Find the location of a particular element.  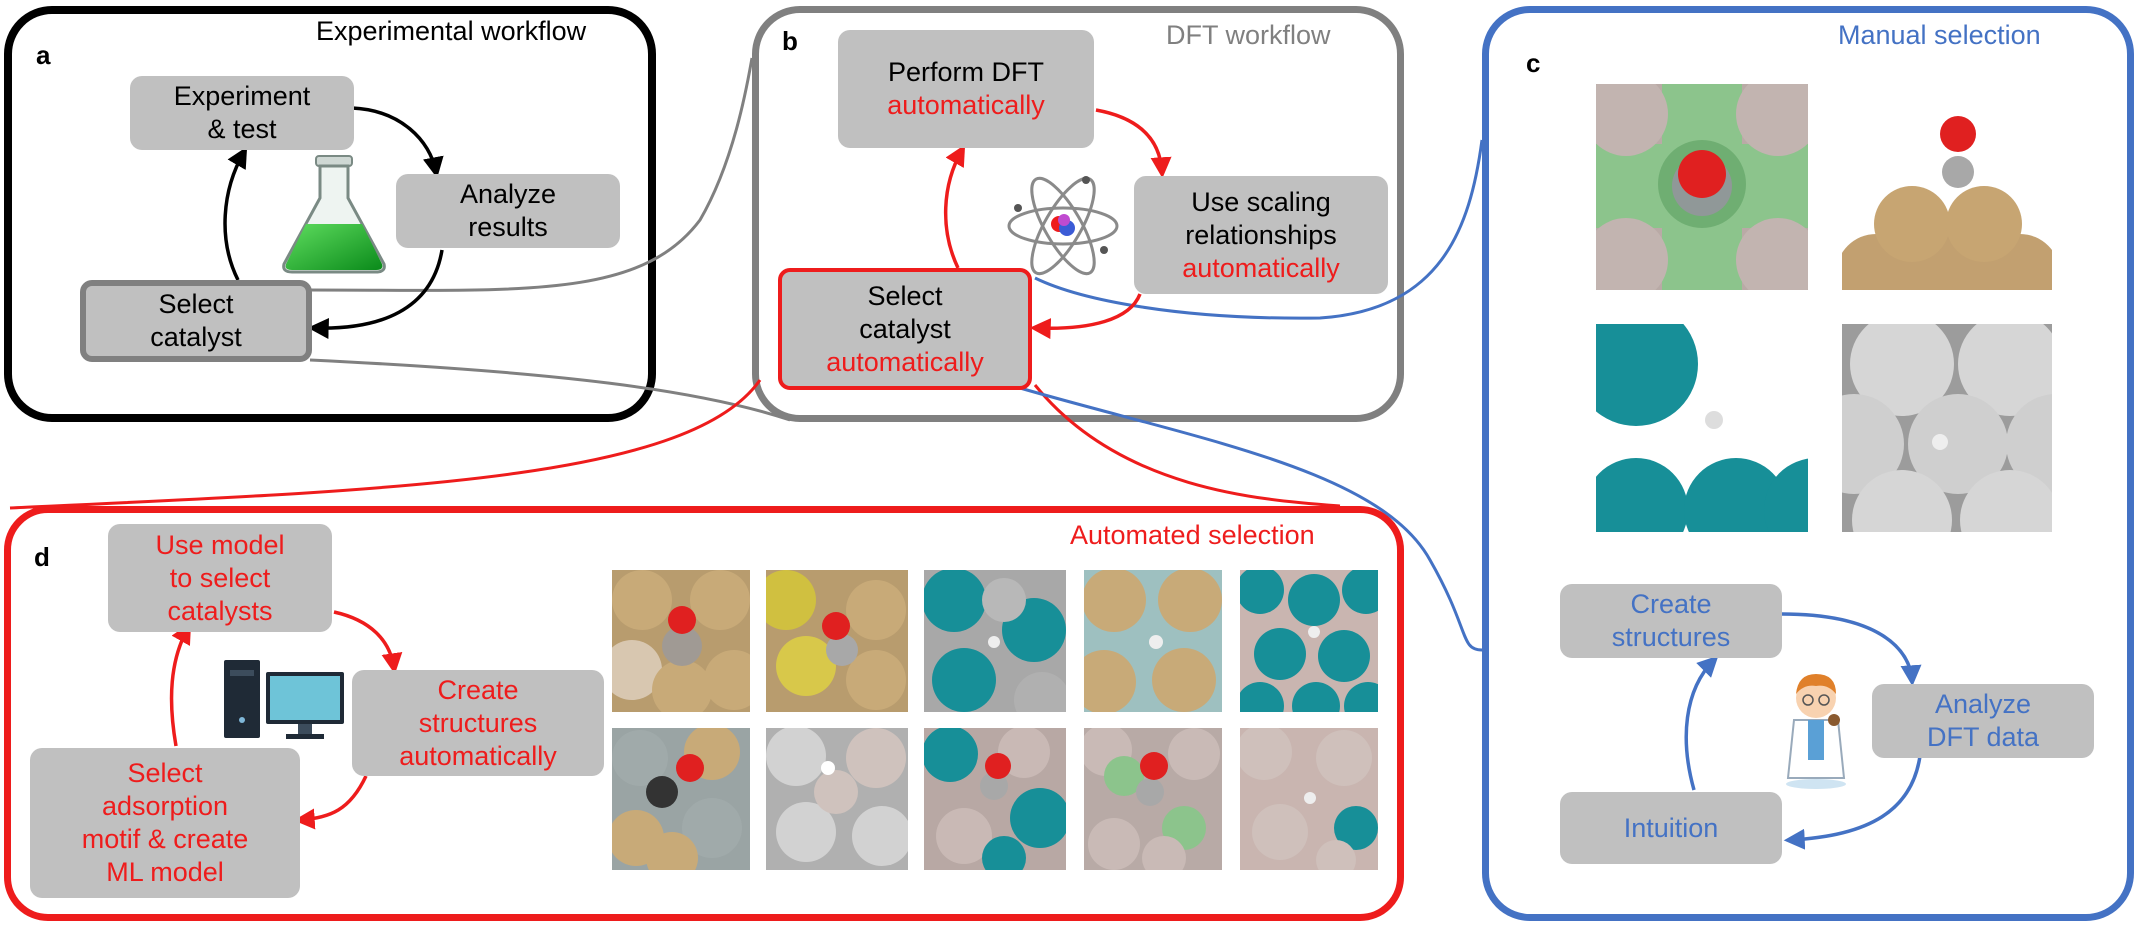

arrow-d-create-to-select is located at coordinates (330, 802).